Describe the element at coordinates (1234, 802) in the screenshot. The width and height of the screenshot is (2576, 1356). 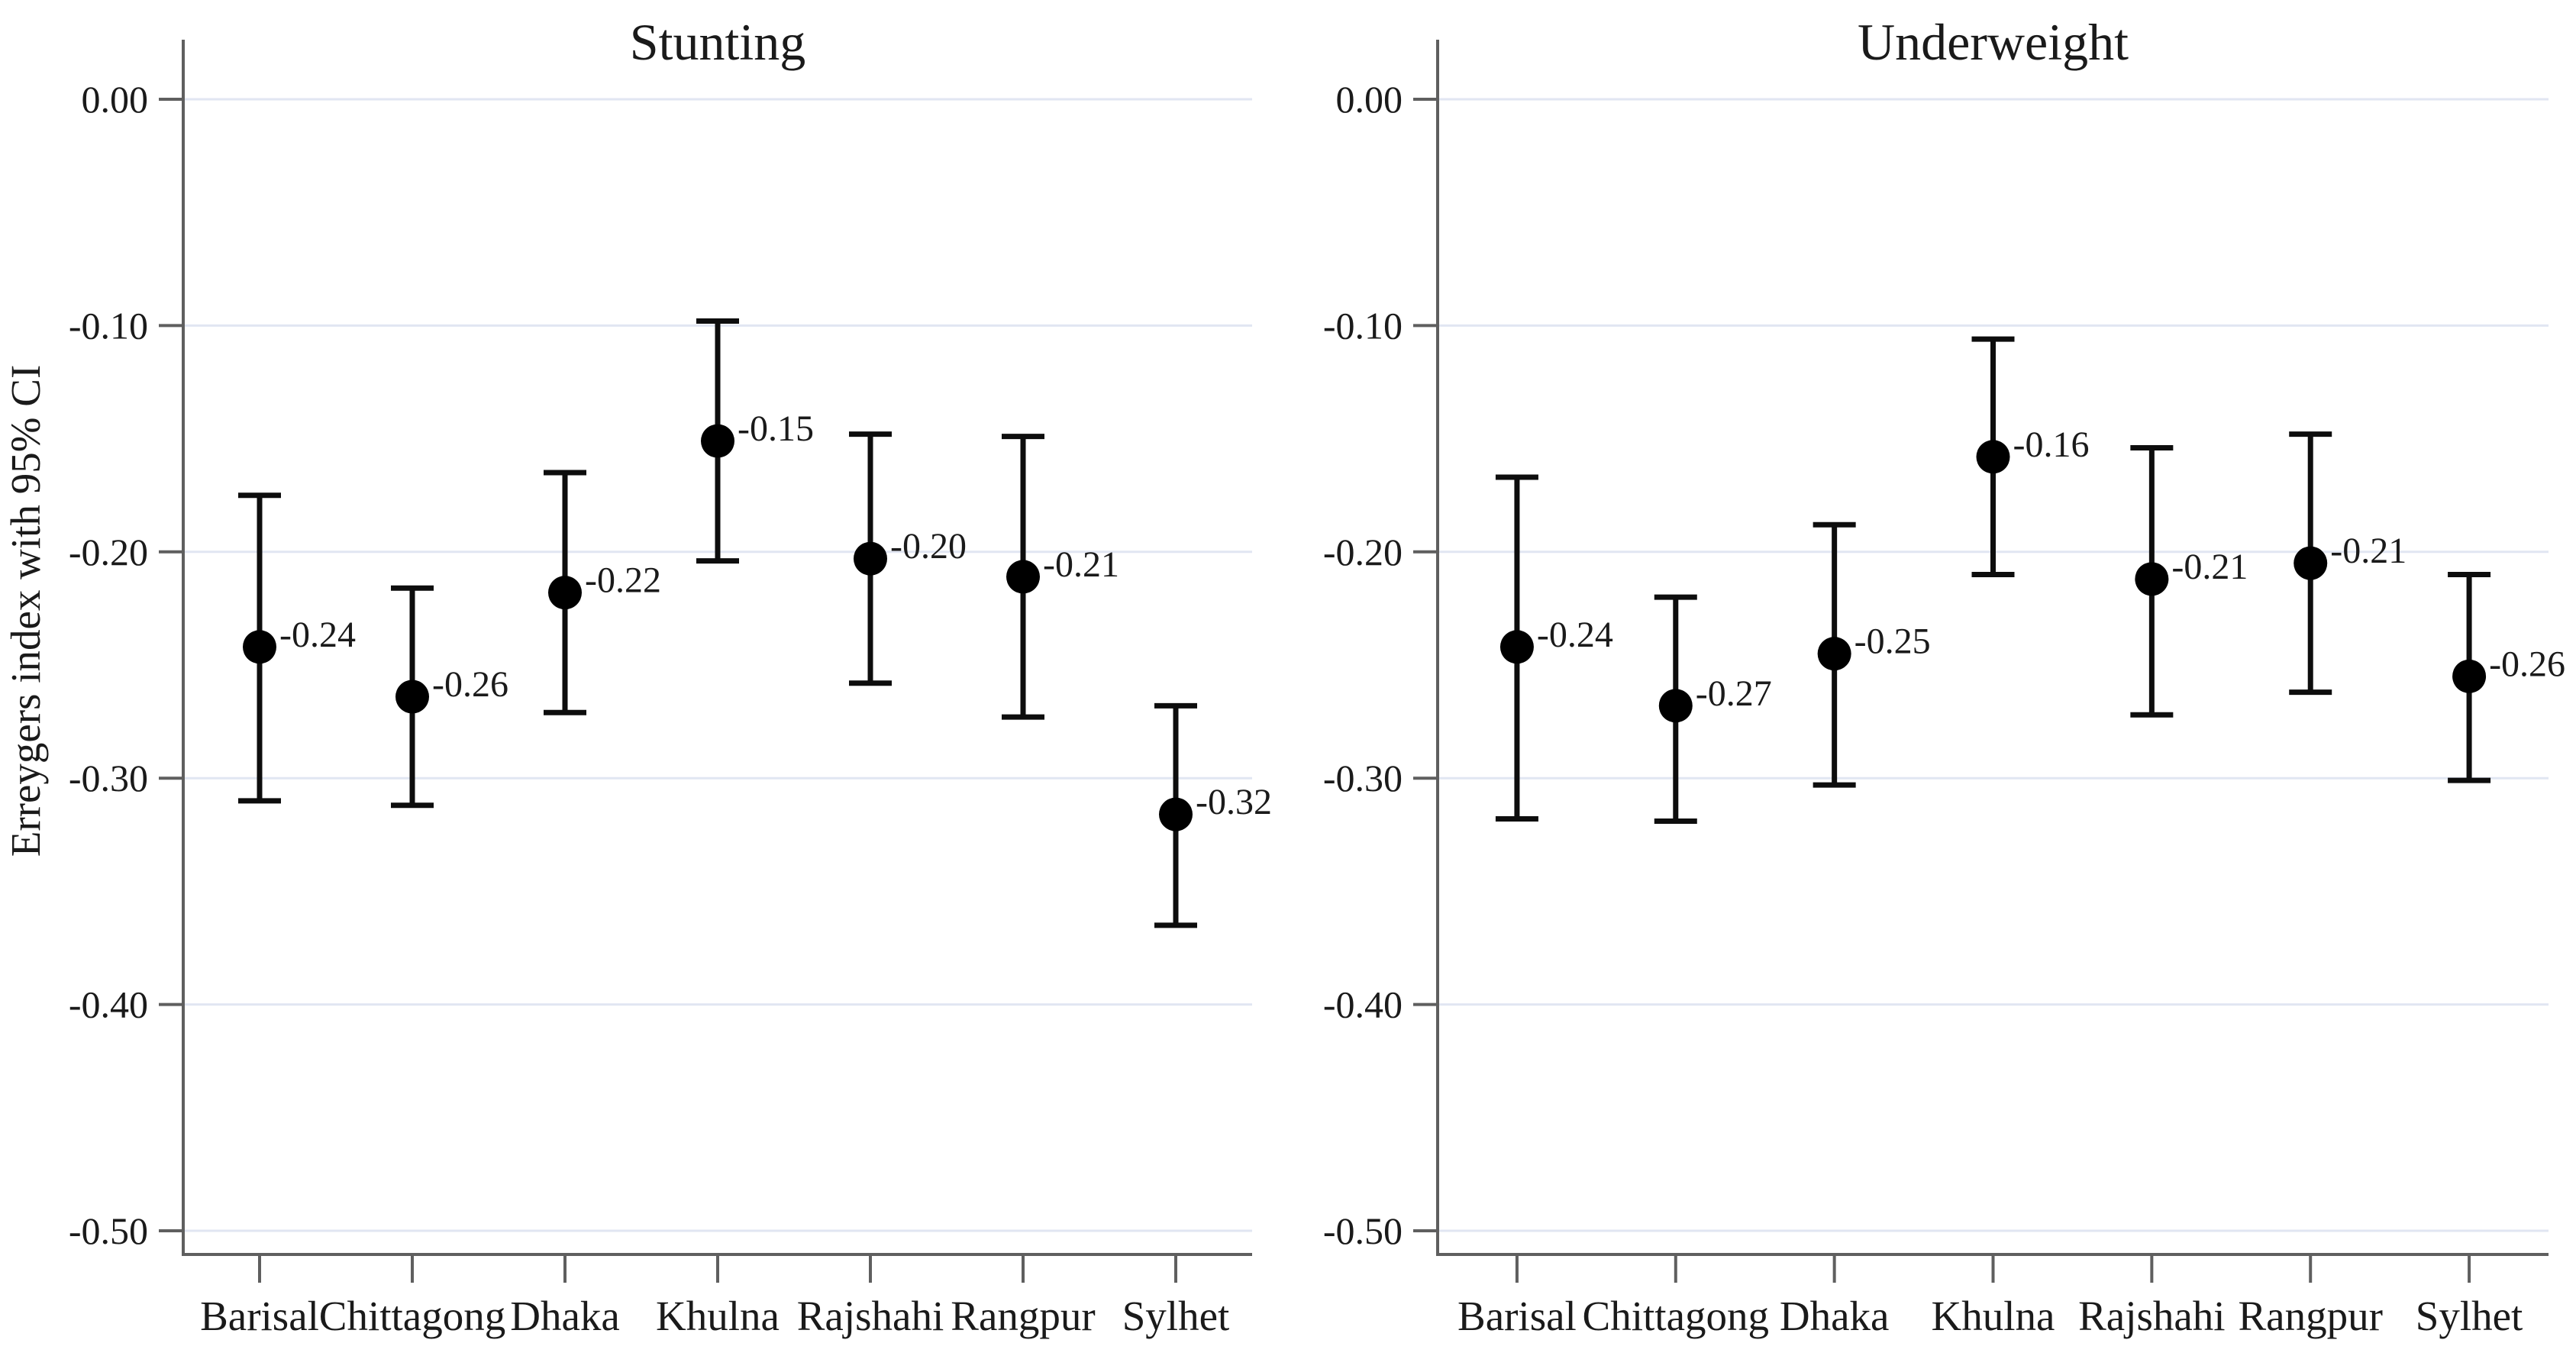
I see `point-label-sylhet: -0.32` at that location.